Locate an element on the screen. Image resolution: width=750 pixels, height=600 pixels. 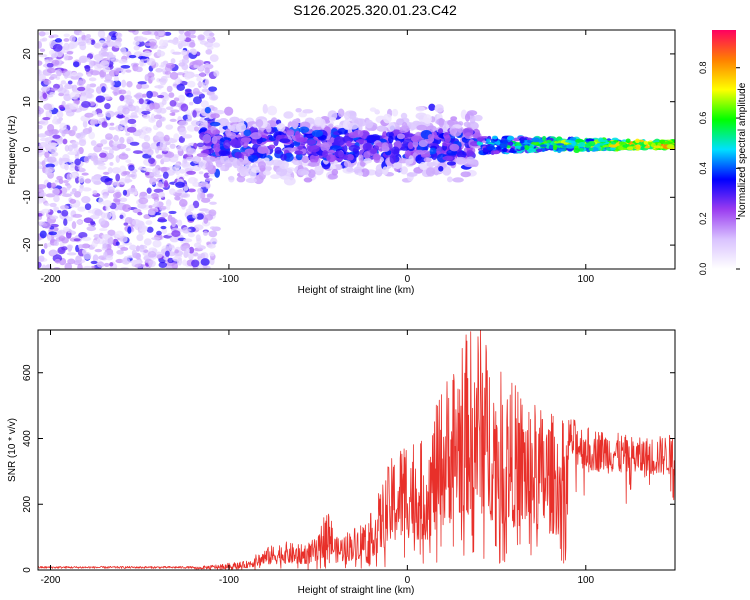
snr-x-tick-label: -200 is located at coordinates (50, 580).